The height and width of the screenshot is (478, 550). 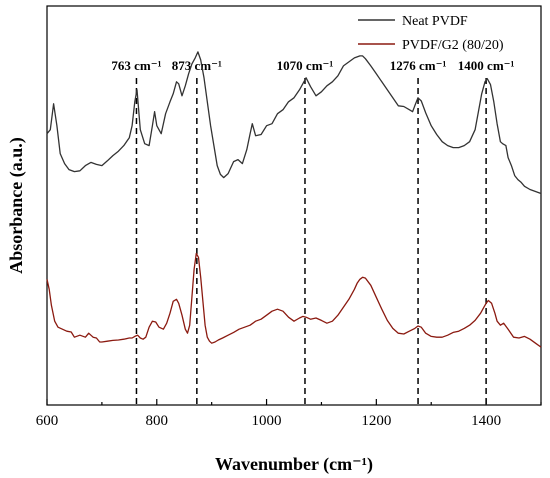 I want to click on peak-label-1276: 1276 cm⁻¹, so click(x=418, y=65).